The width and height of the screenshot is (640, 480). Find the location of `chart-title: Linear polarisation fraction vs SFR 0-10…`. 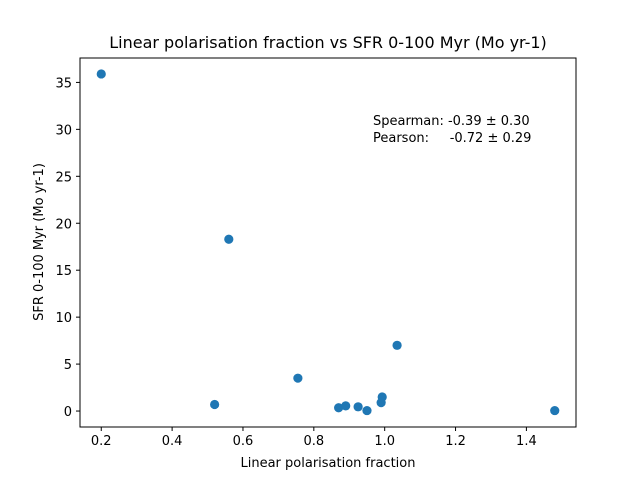

chart-title: Linear polarisation fraction vs SFR 0-10… is located at coordinates (328, 42).